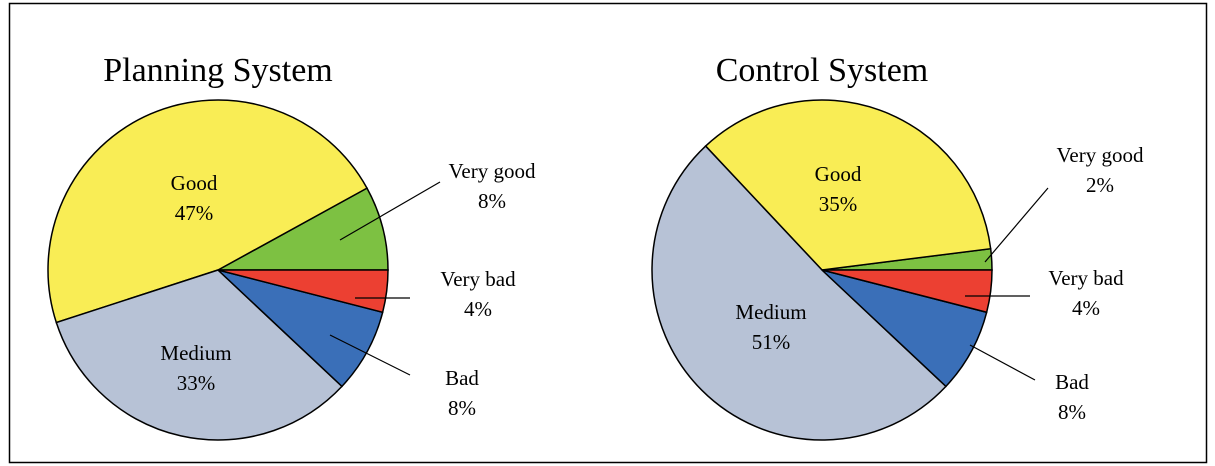  What do you see at coordinates (838, 204) in the screenshot?
I see `slice-value: 35%` at bounding box center [838, 204].